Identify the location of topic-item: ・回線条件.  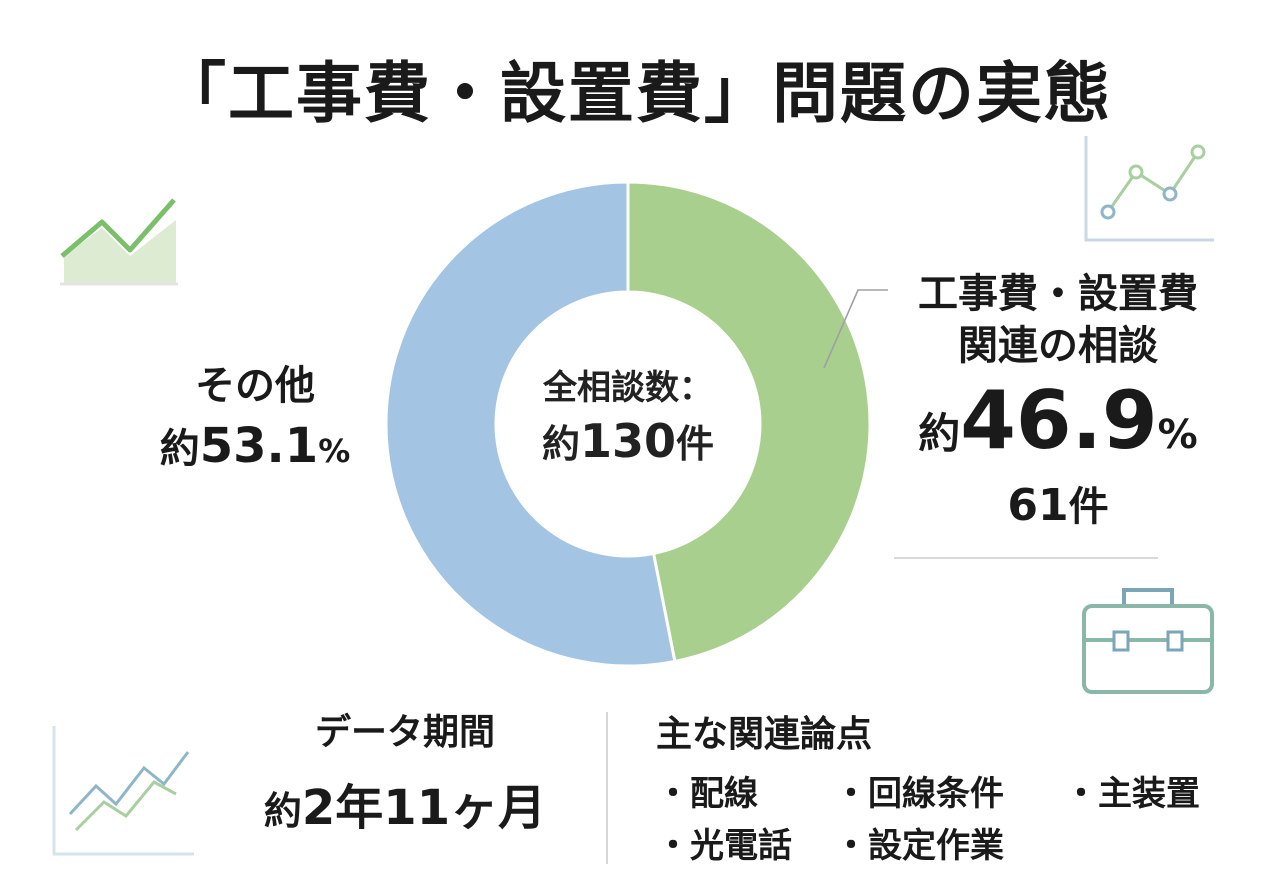
(919, 794).